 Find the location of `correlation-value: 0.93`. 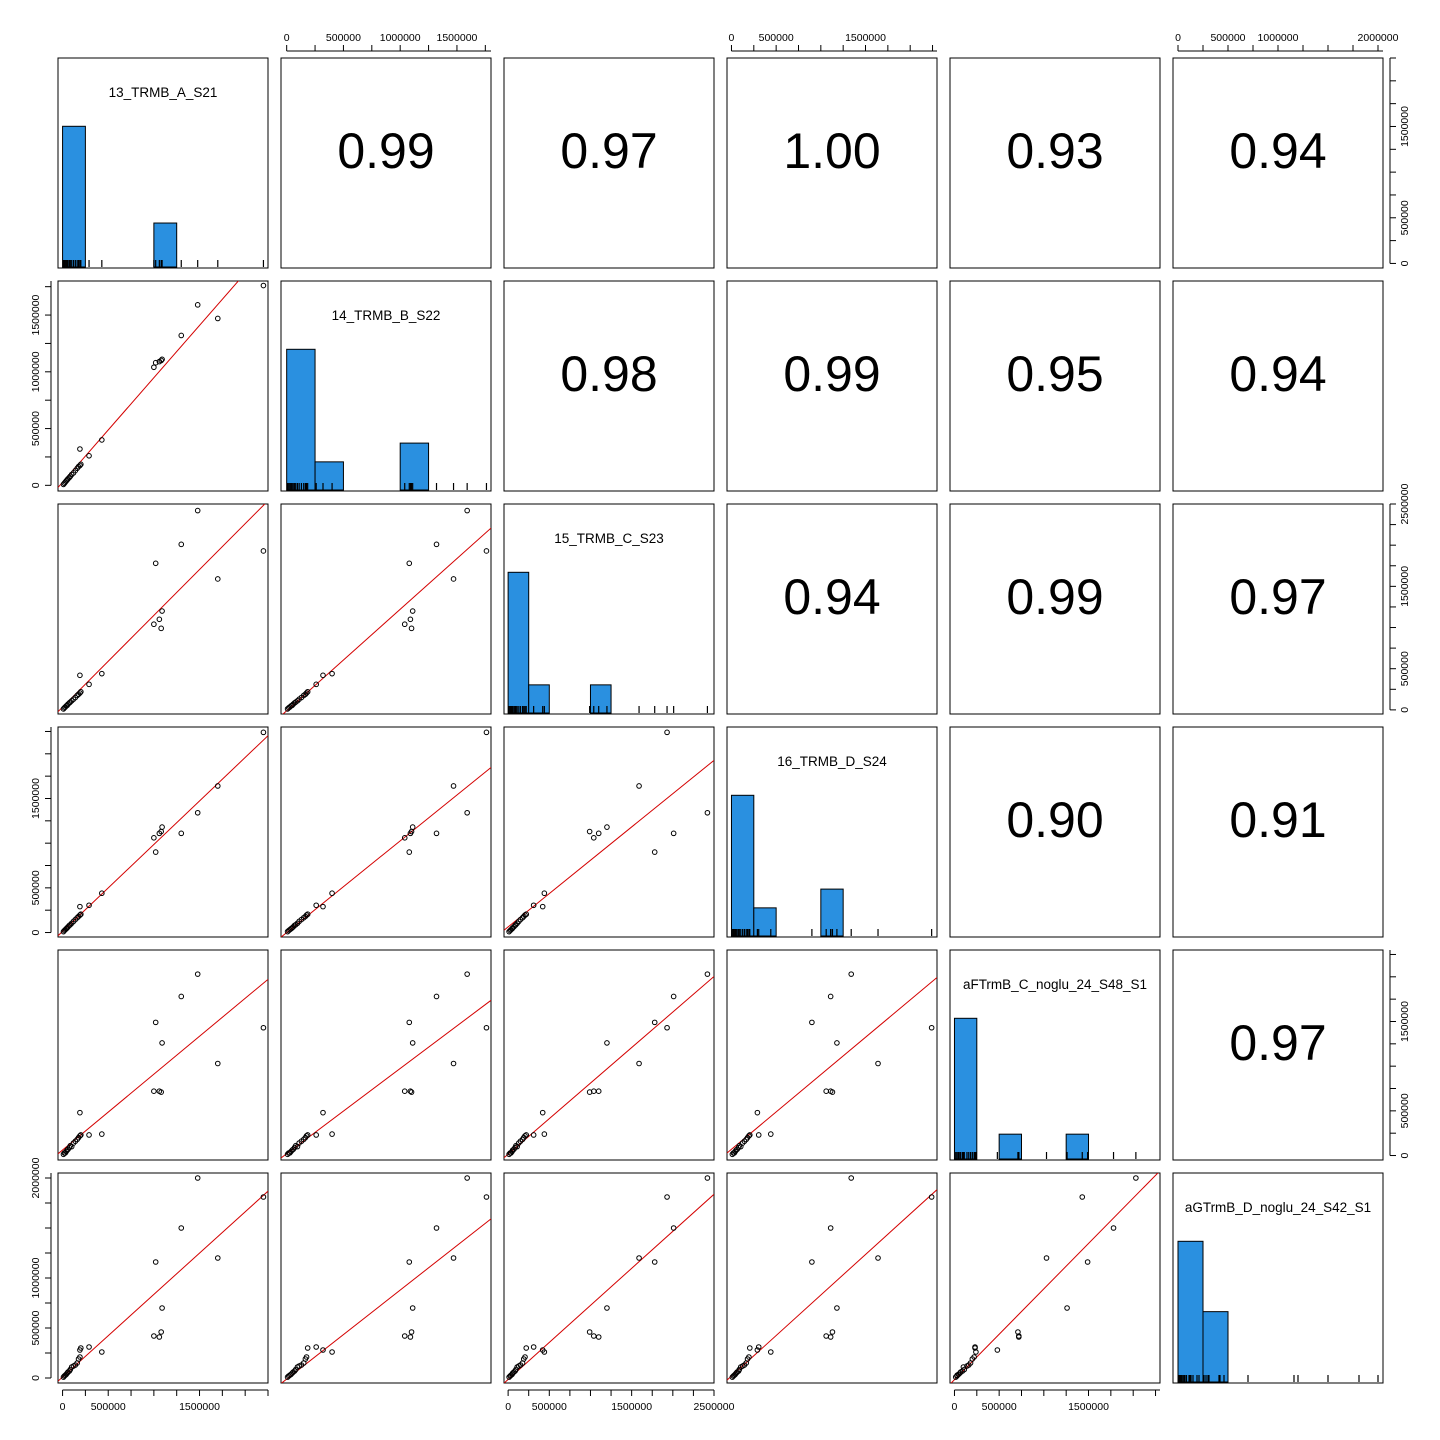

correlation-value: 0.93 is located at coordinates (1054, 151).